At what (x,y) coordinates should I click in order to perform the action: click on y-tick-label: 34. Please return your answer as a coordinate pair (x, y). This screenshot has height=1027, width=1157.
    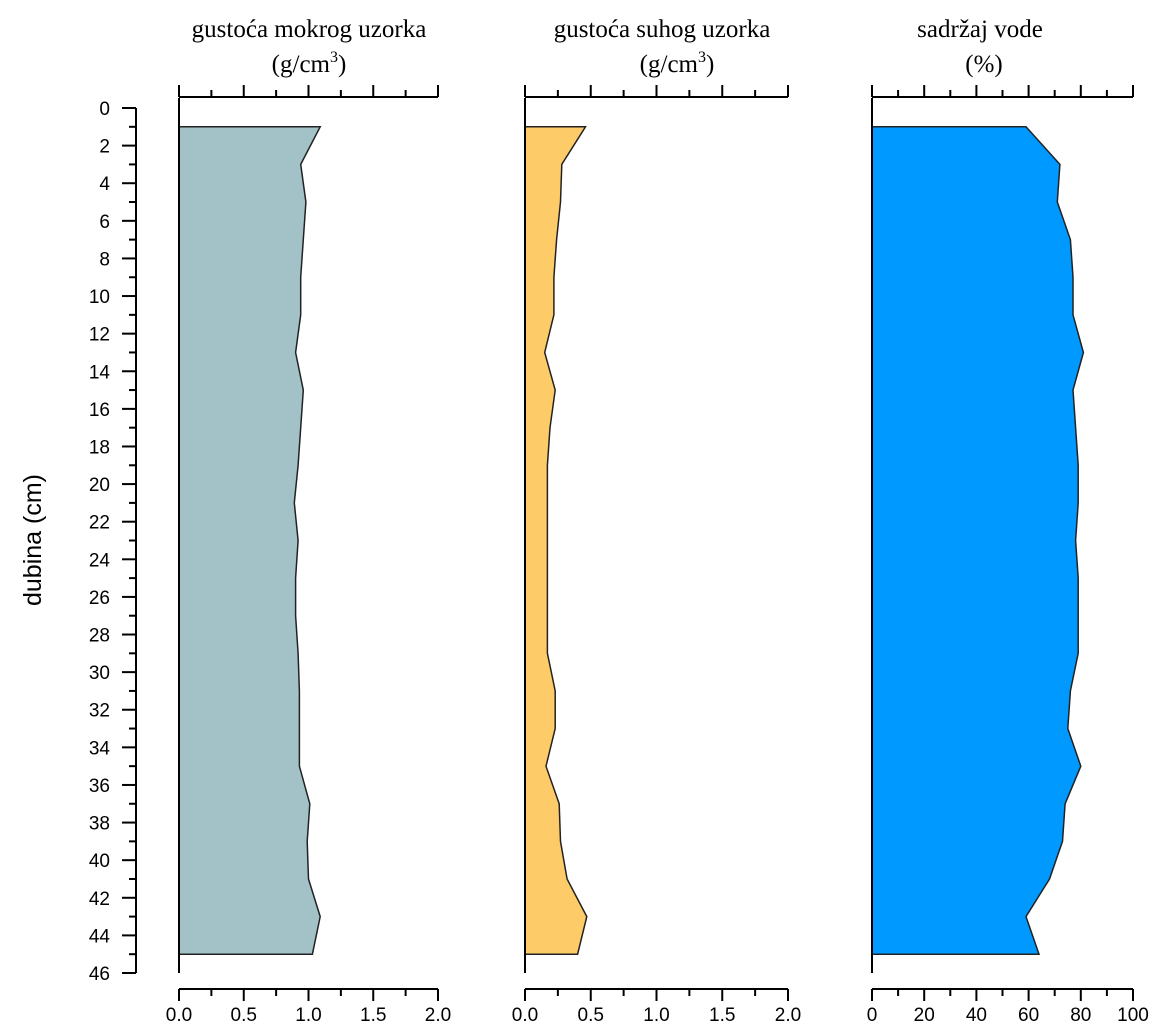
    Looking at the image, I should click on (100, 748).